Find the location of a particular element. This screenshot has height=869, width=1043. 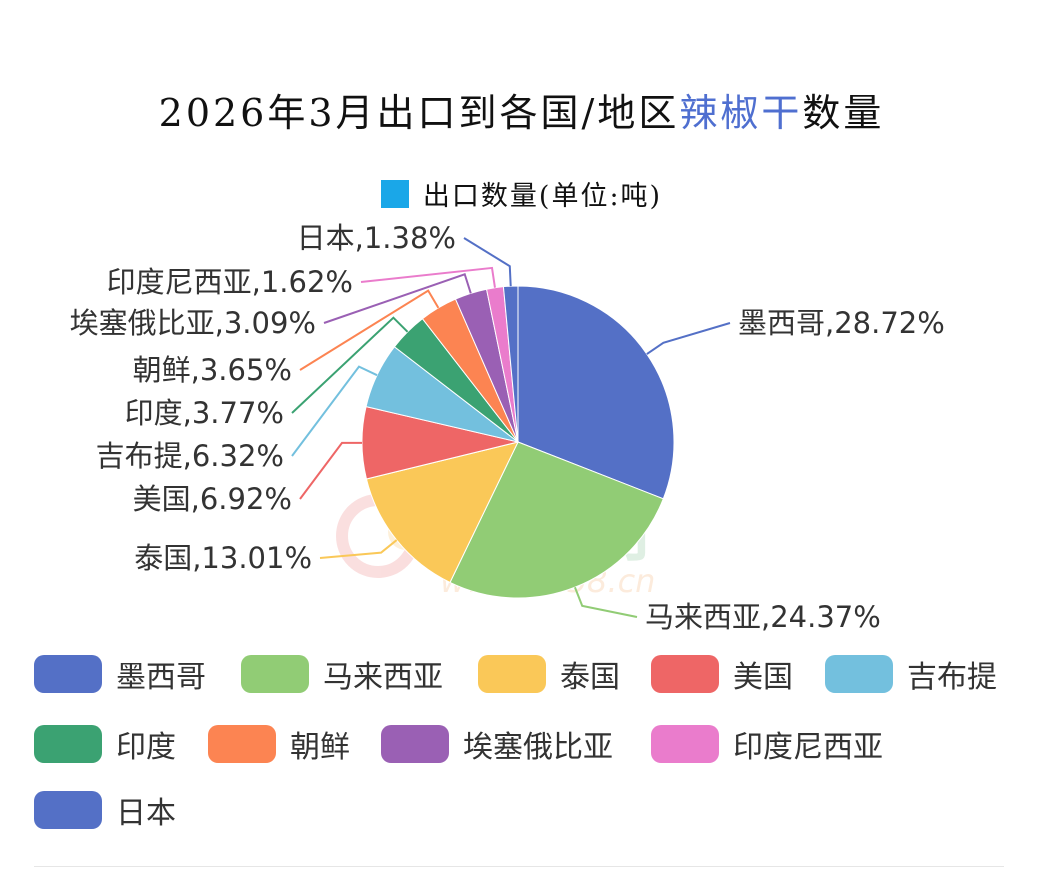

legend-label-1: 马来西亚 is located at coordinates (383, 677).